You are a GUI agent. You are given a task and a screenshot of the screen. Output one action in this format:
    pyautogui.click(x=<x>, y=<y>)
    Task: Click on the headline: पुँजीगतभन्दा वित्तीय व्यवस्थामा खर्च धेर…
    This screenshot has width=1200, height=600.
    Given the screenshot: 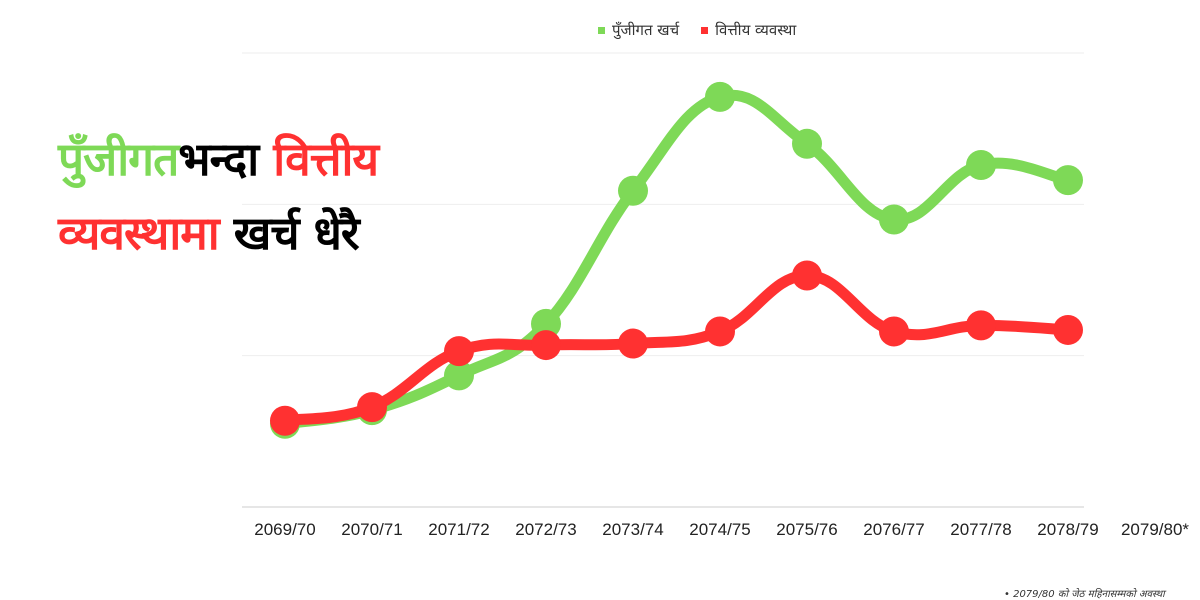 What is the action you would take?
    pyautogui.click(x=218, y=196)
    